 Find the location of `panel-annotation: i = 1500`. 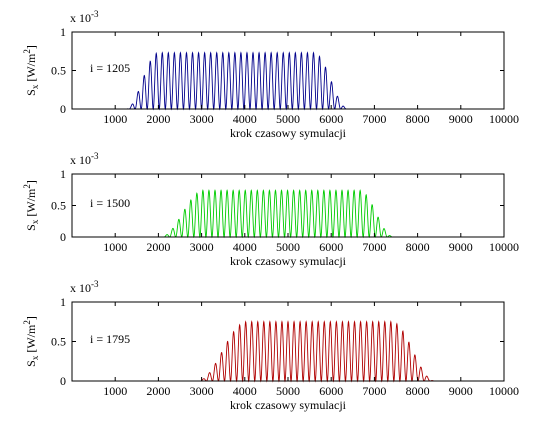

panel-annotation: i = 1500 is located at coordinates (110, 203).